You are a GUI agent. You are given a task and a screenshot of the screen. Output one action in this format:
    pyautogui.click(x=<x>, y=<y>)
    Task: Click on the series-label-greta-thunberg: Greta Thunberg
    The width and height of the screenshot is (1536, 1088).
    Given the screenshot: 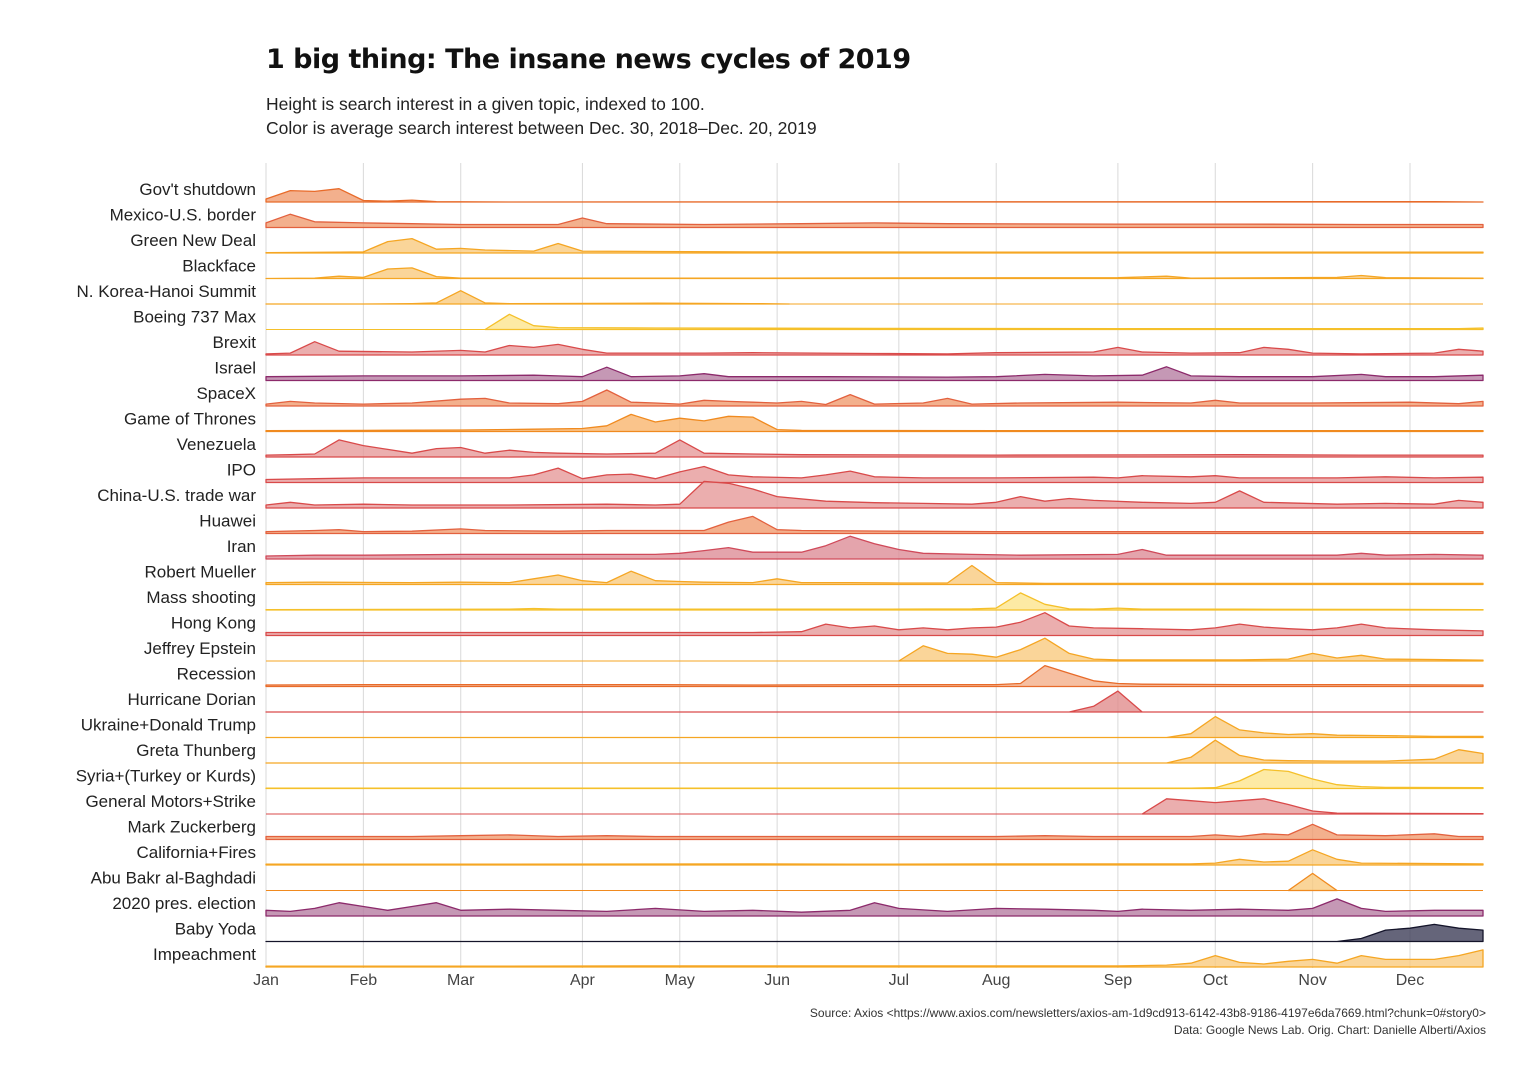 What is the action you would take?
    pyautogui.click(x=196, y=750)
    